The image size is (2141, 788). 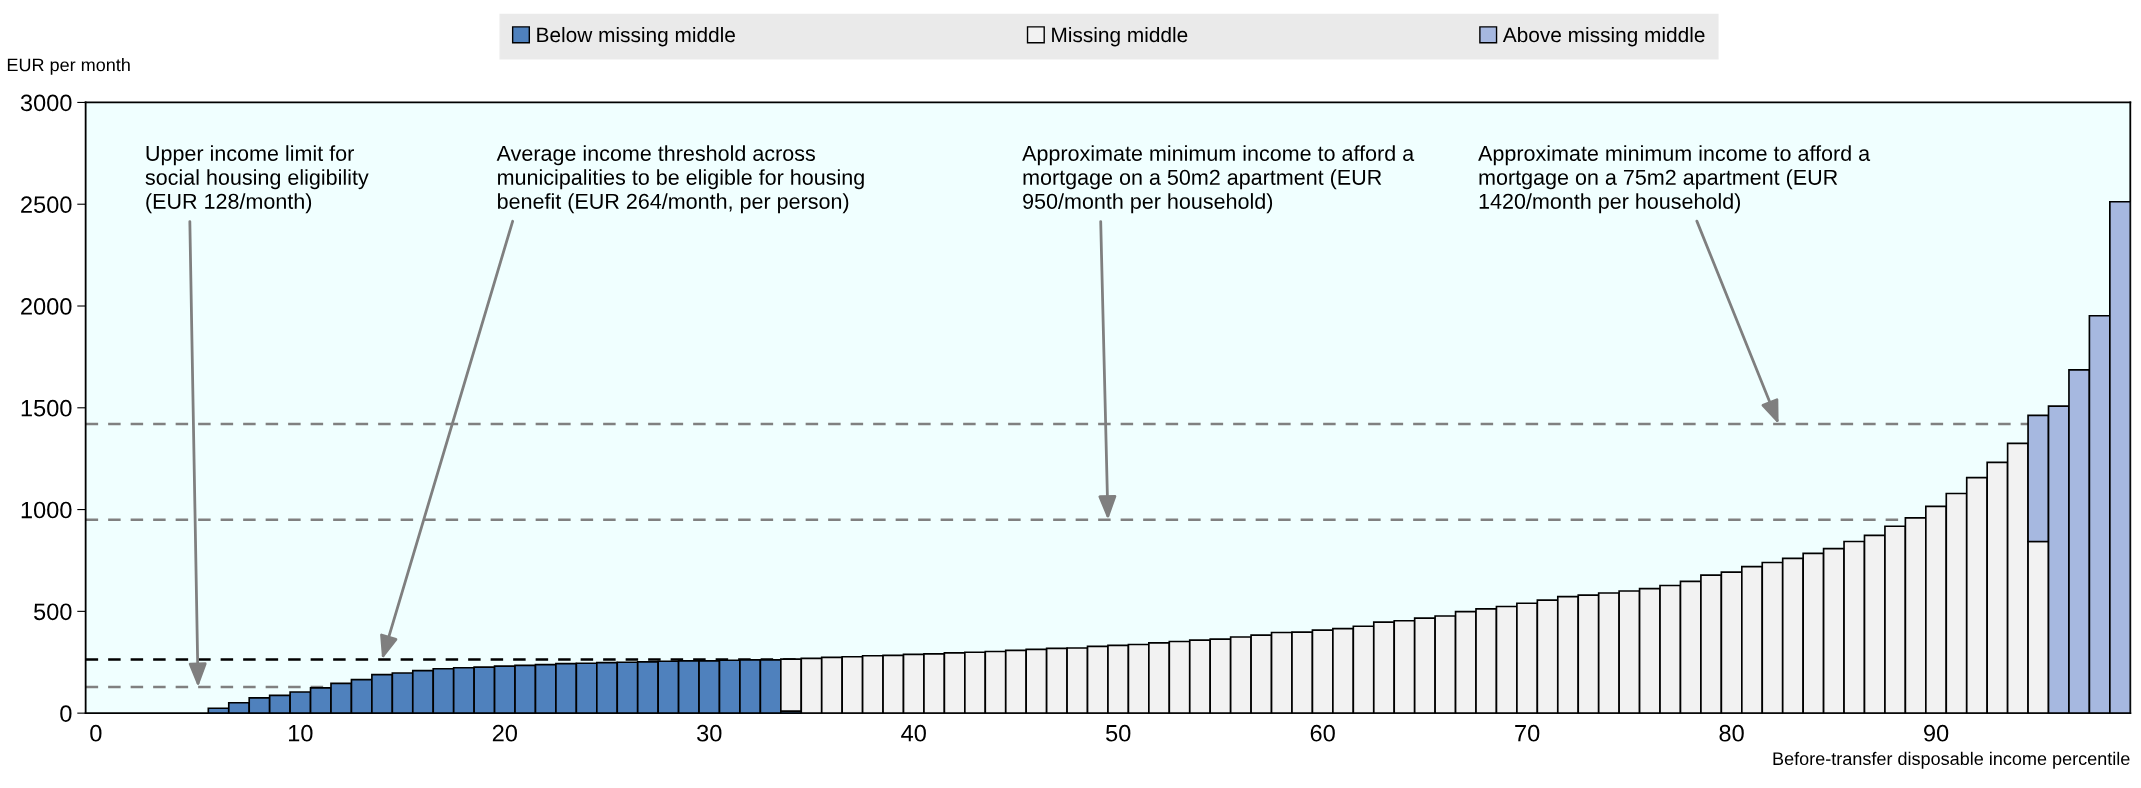 What do you see at coordinates (1936, 733) in the screenshot?
I see `x-tick-label: 90` at bounding box center [1936, 733].